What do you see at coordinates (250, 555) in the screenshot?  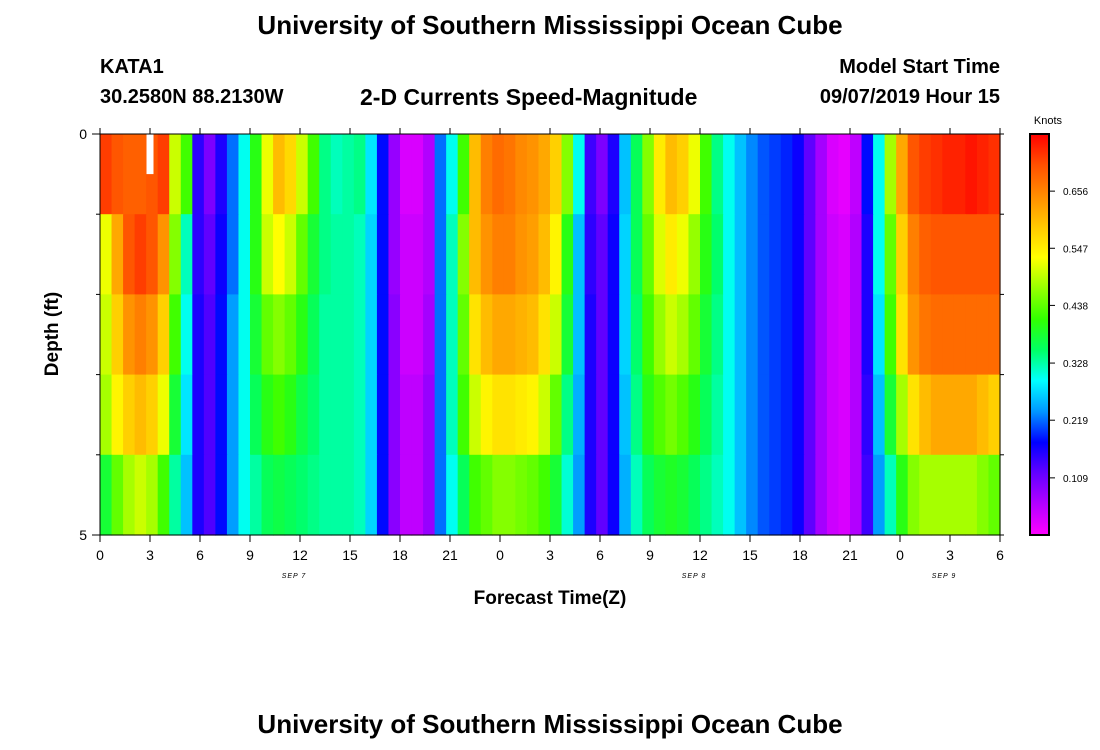 I see `x-tick-label: 9` at bounding box center [250, 555].